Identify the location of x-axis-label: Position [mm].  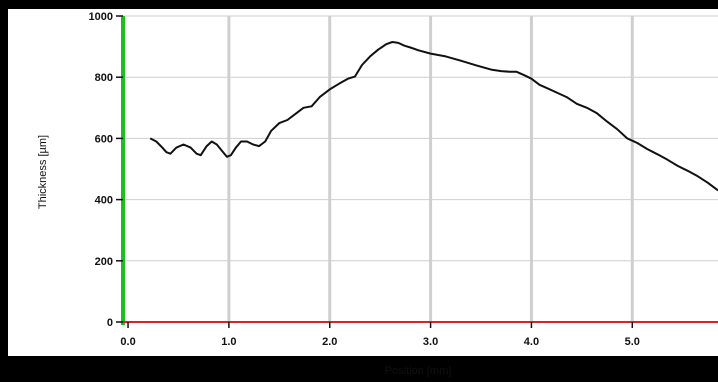
(418, 371).